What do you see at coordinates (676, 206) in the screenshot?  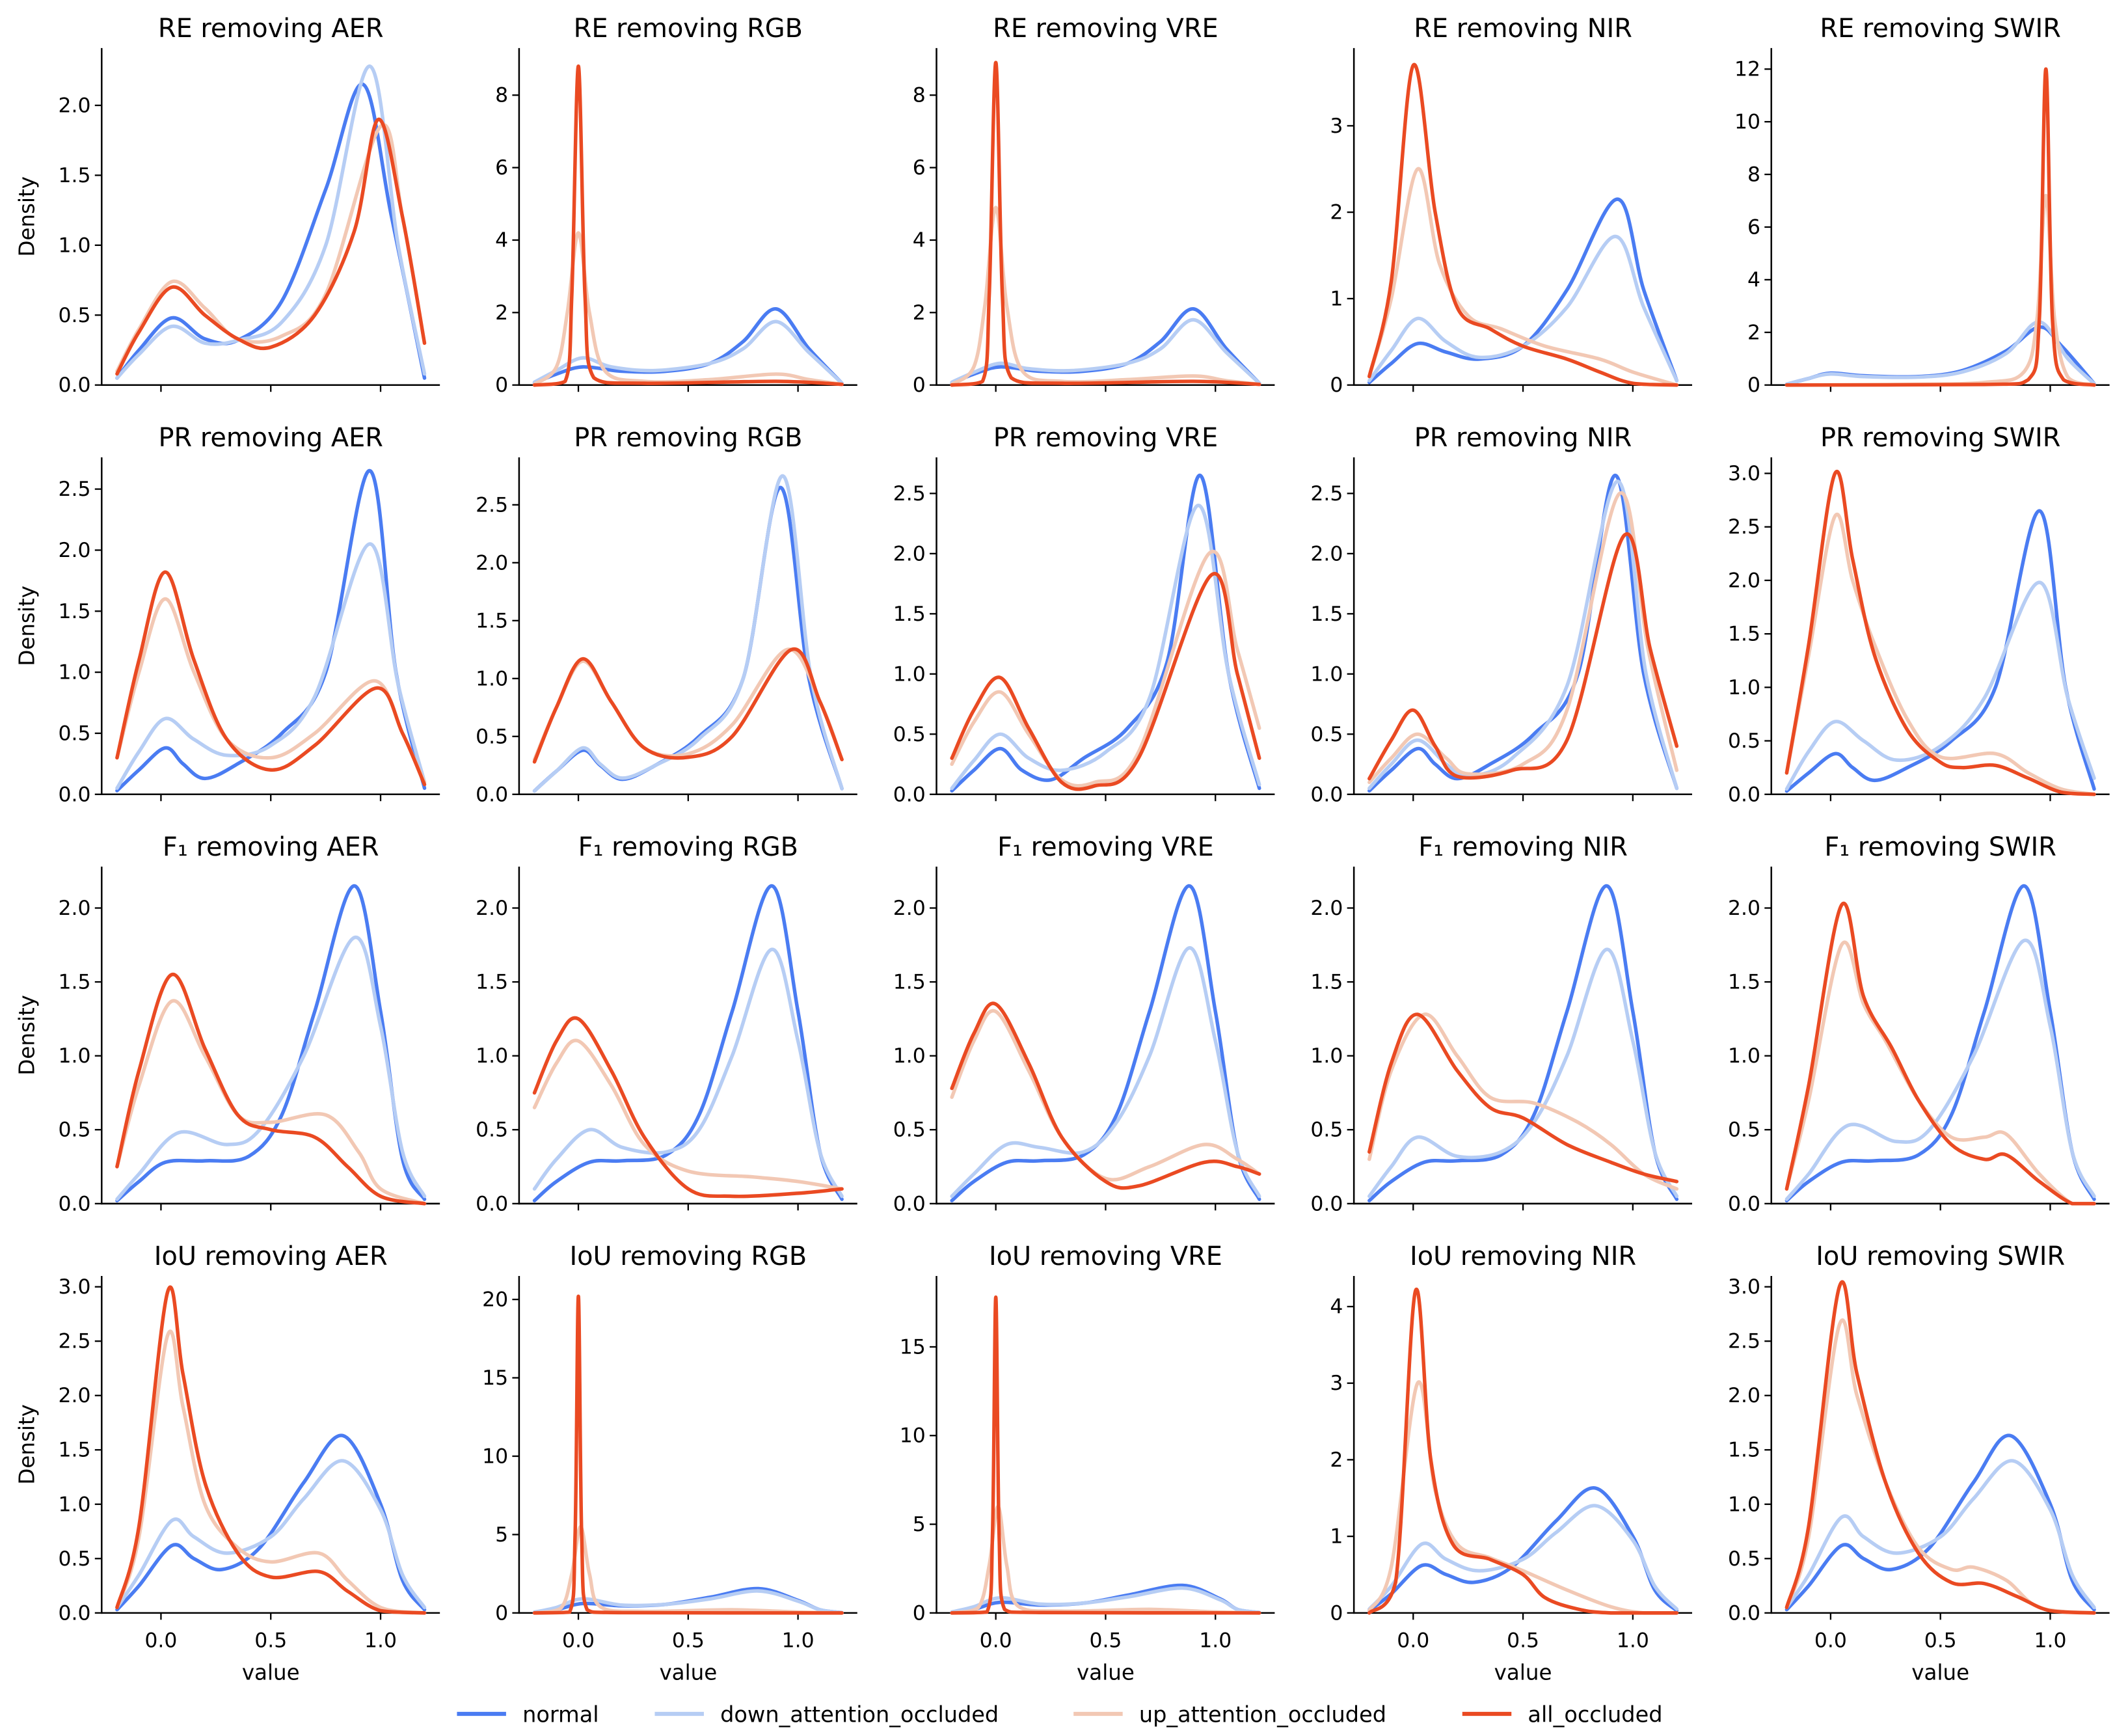 I see `subplot-2: RE removing RGB 0 2 4 6 8` at bounding box center [676, 206].